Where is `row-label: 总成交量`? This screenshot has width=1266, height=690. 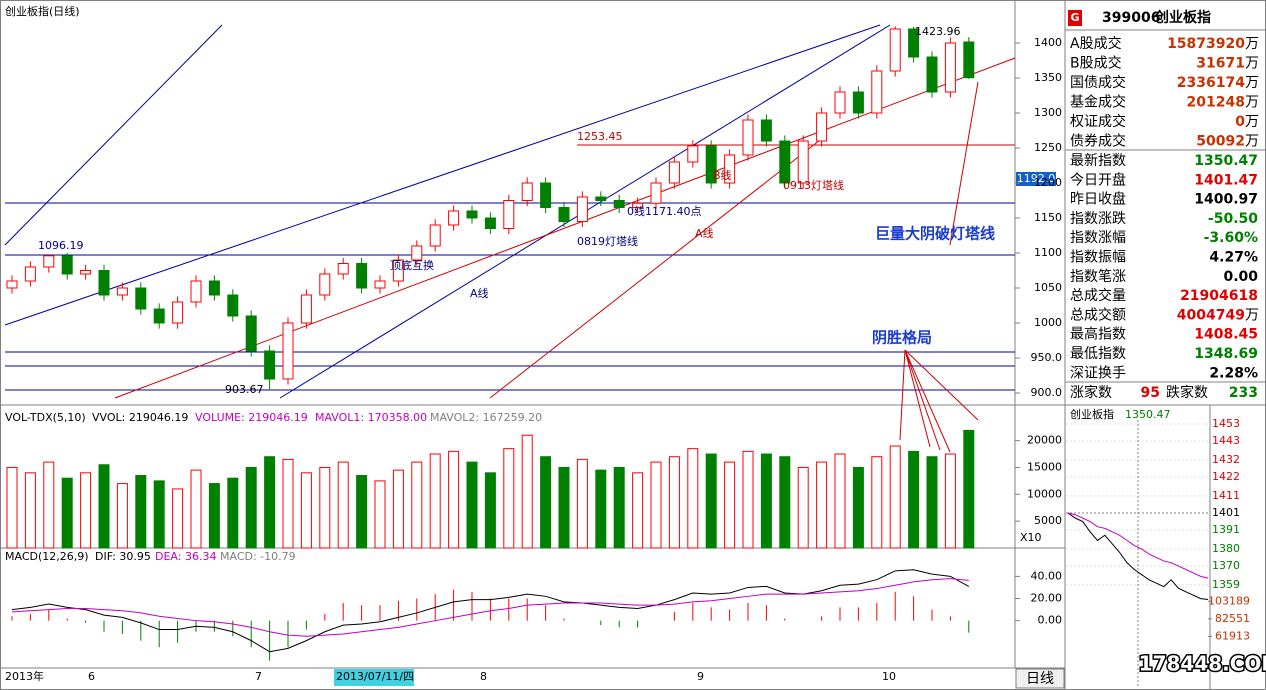
row-label: 总成交量 is located at coordinates (1098, 295).